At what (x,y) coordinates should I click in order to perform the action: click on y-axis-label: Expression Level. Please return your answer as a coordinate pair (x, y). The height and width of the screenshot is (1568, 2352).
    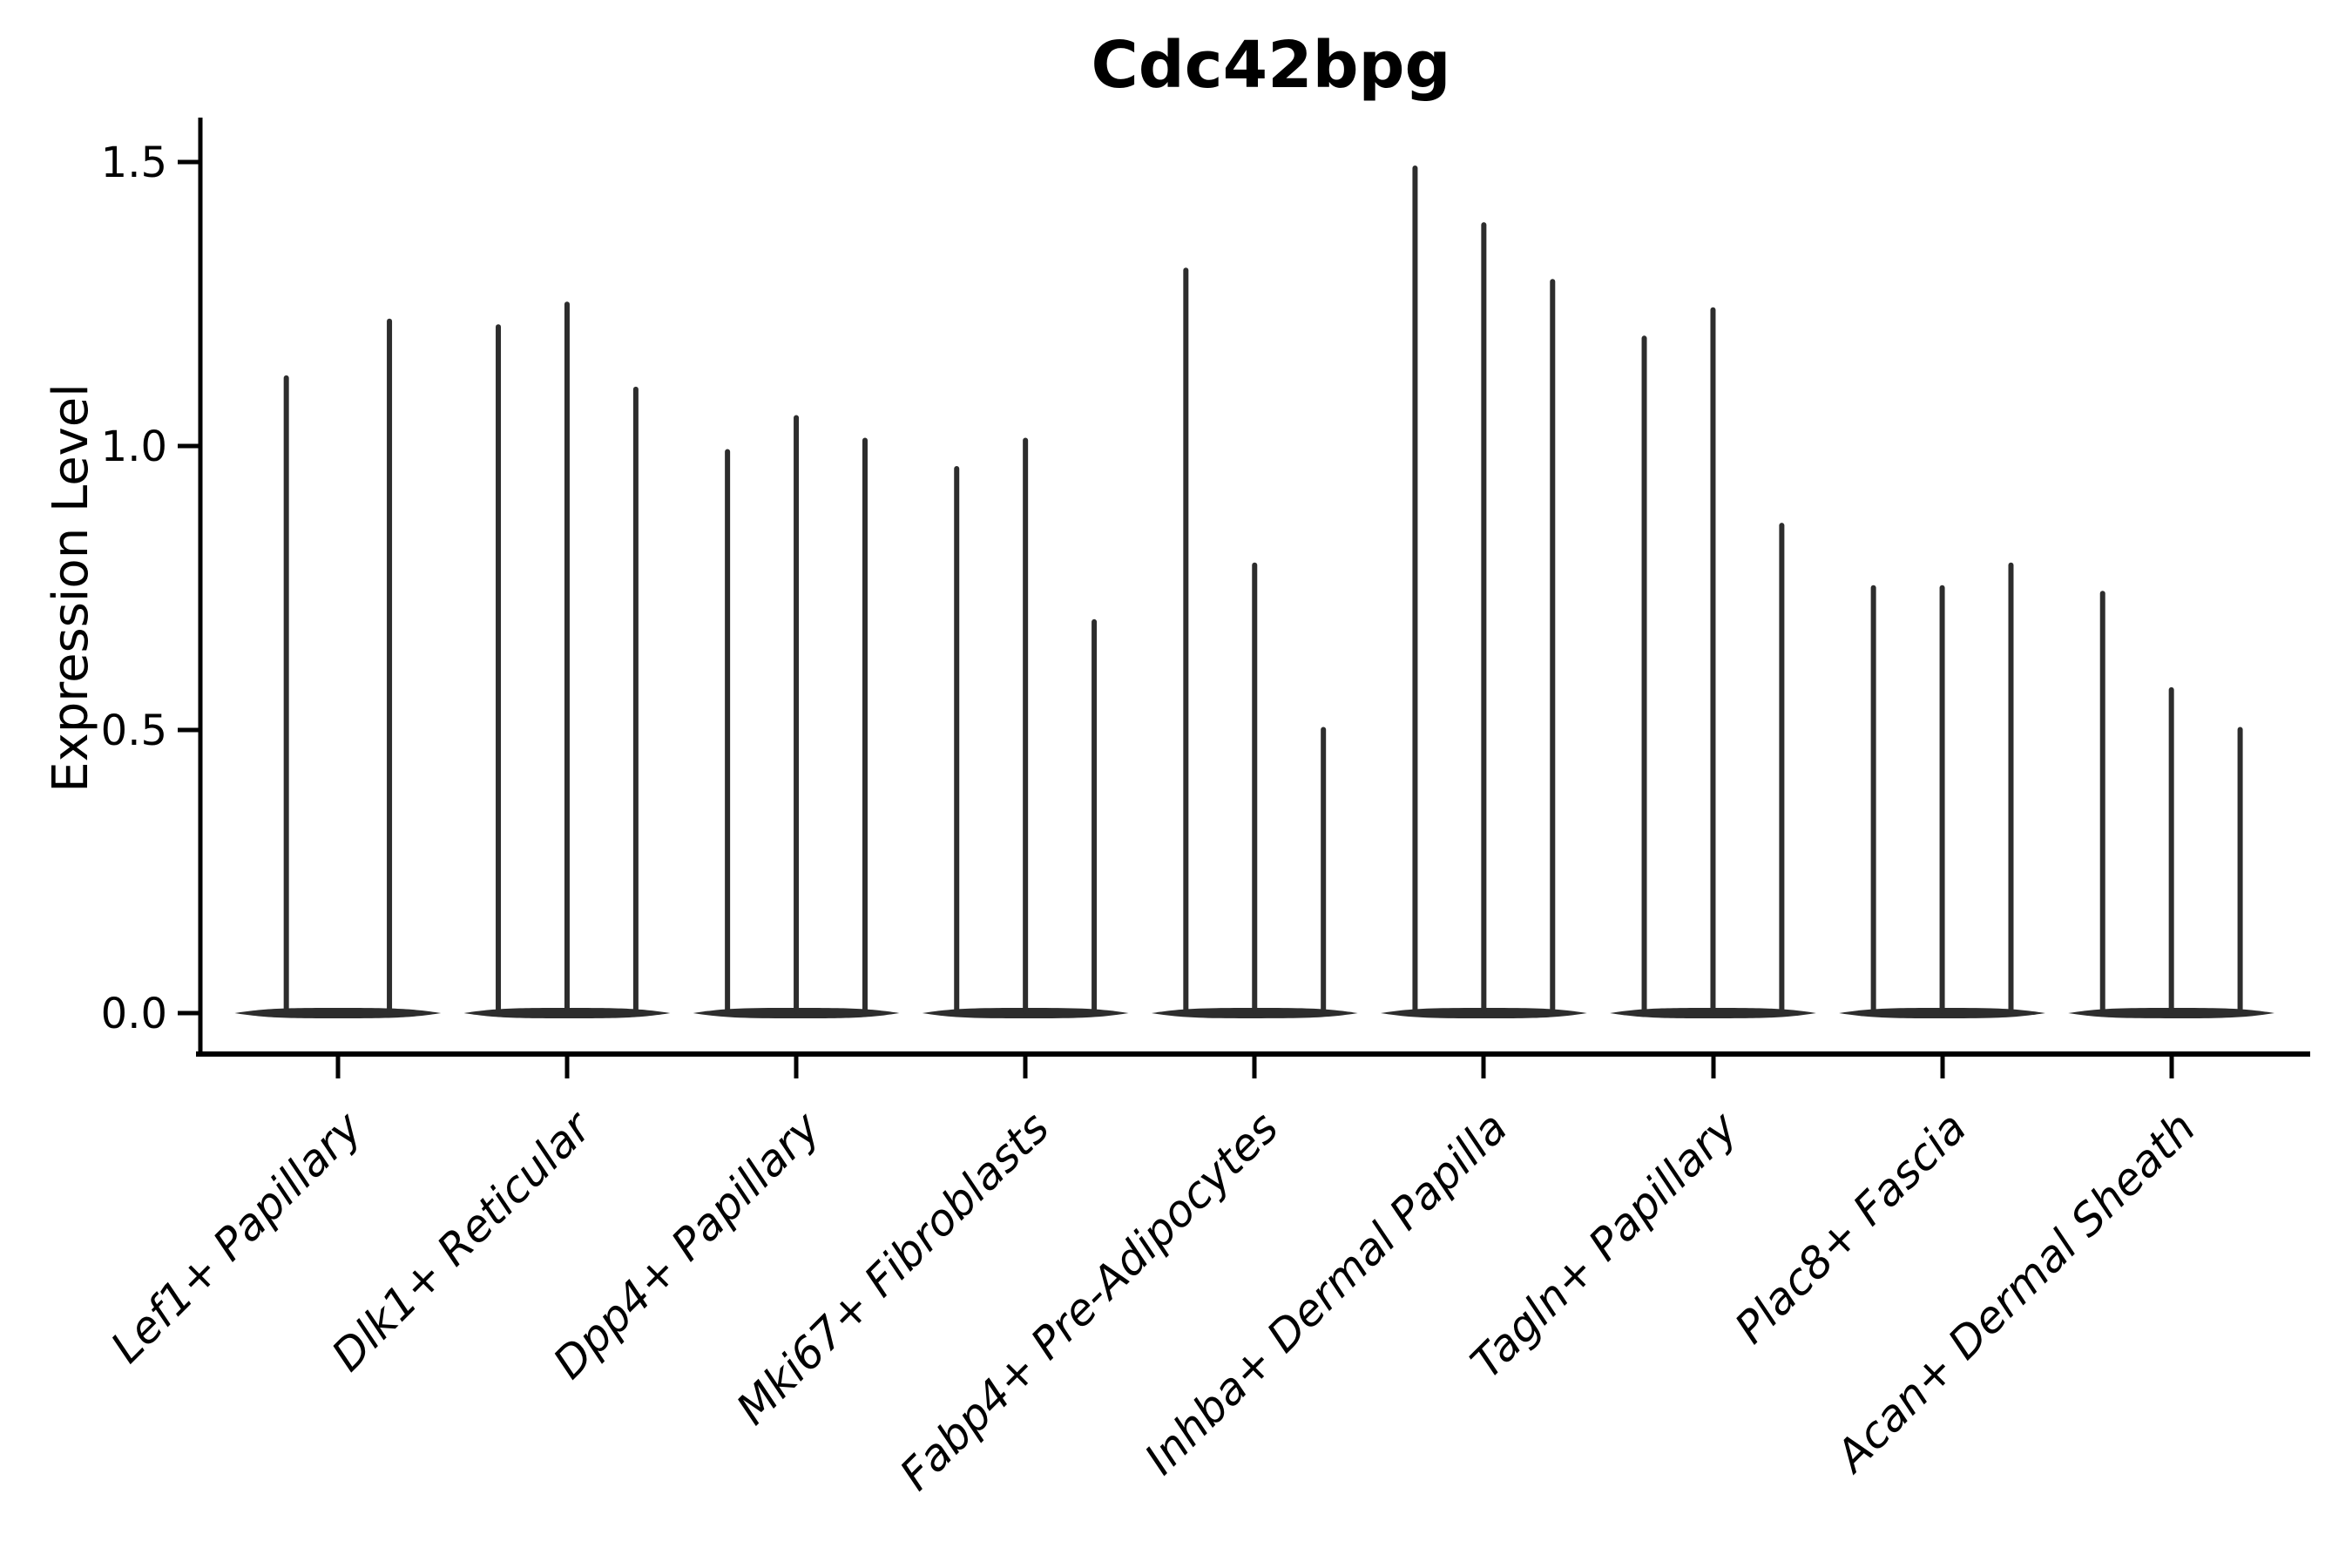
    Looking at the image, I should click on (71, 588).